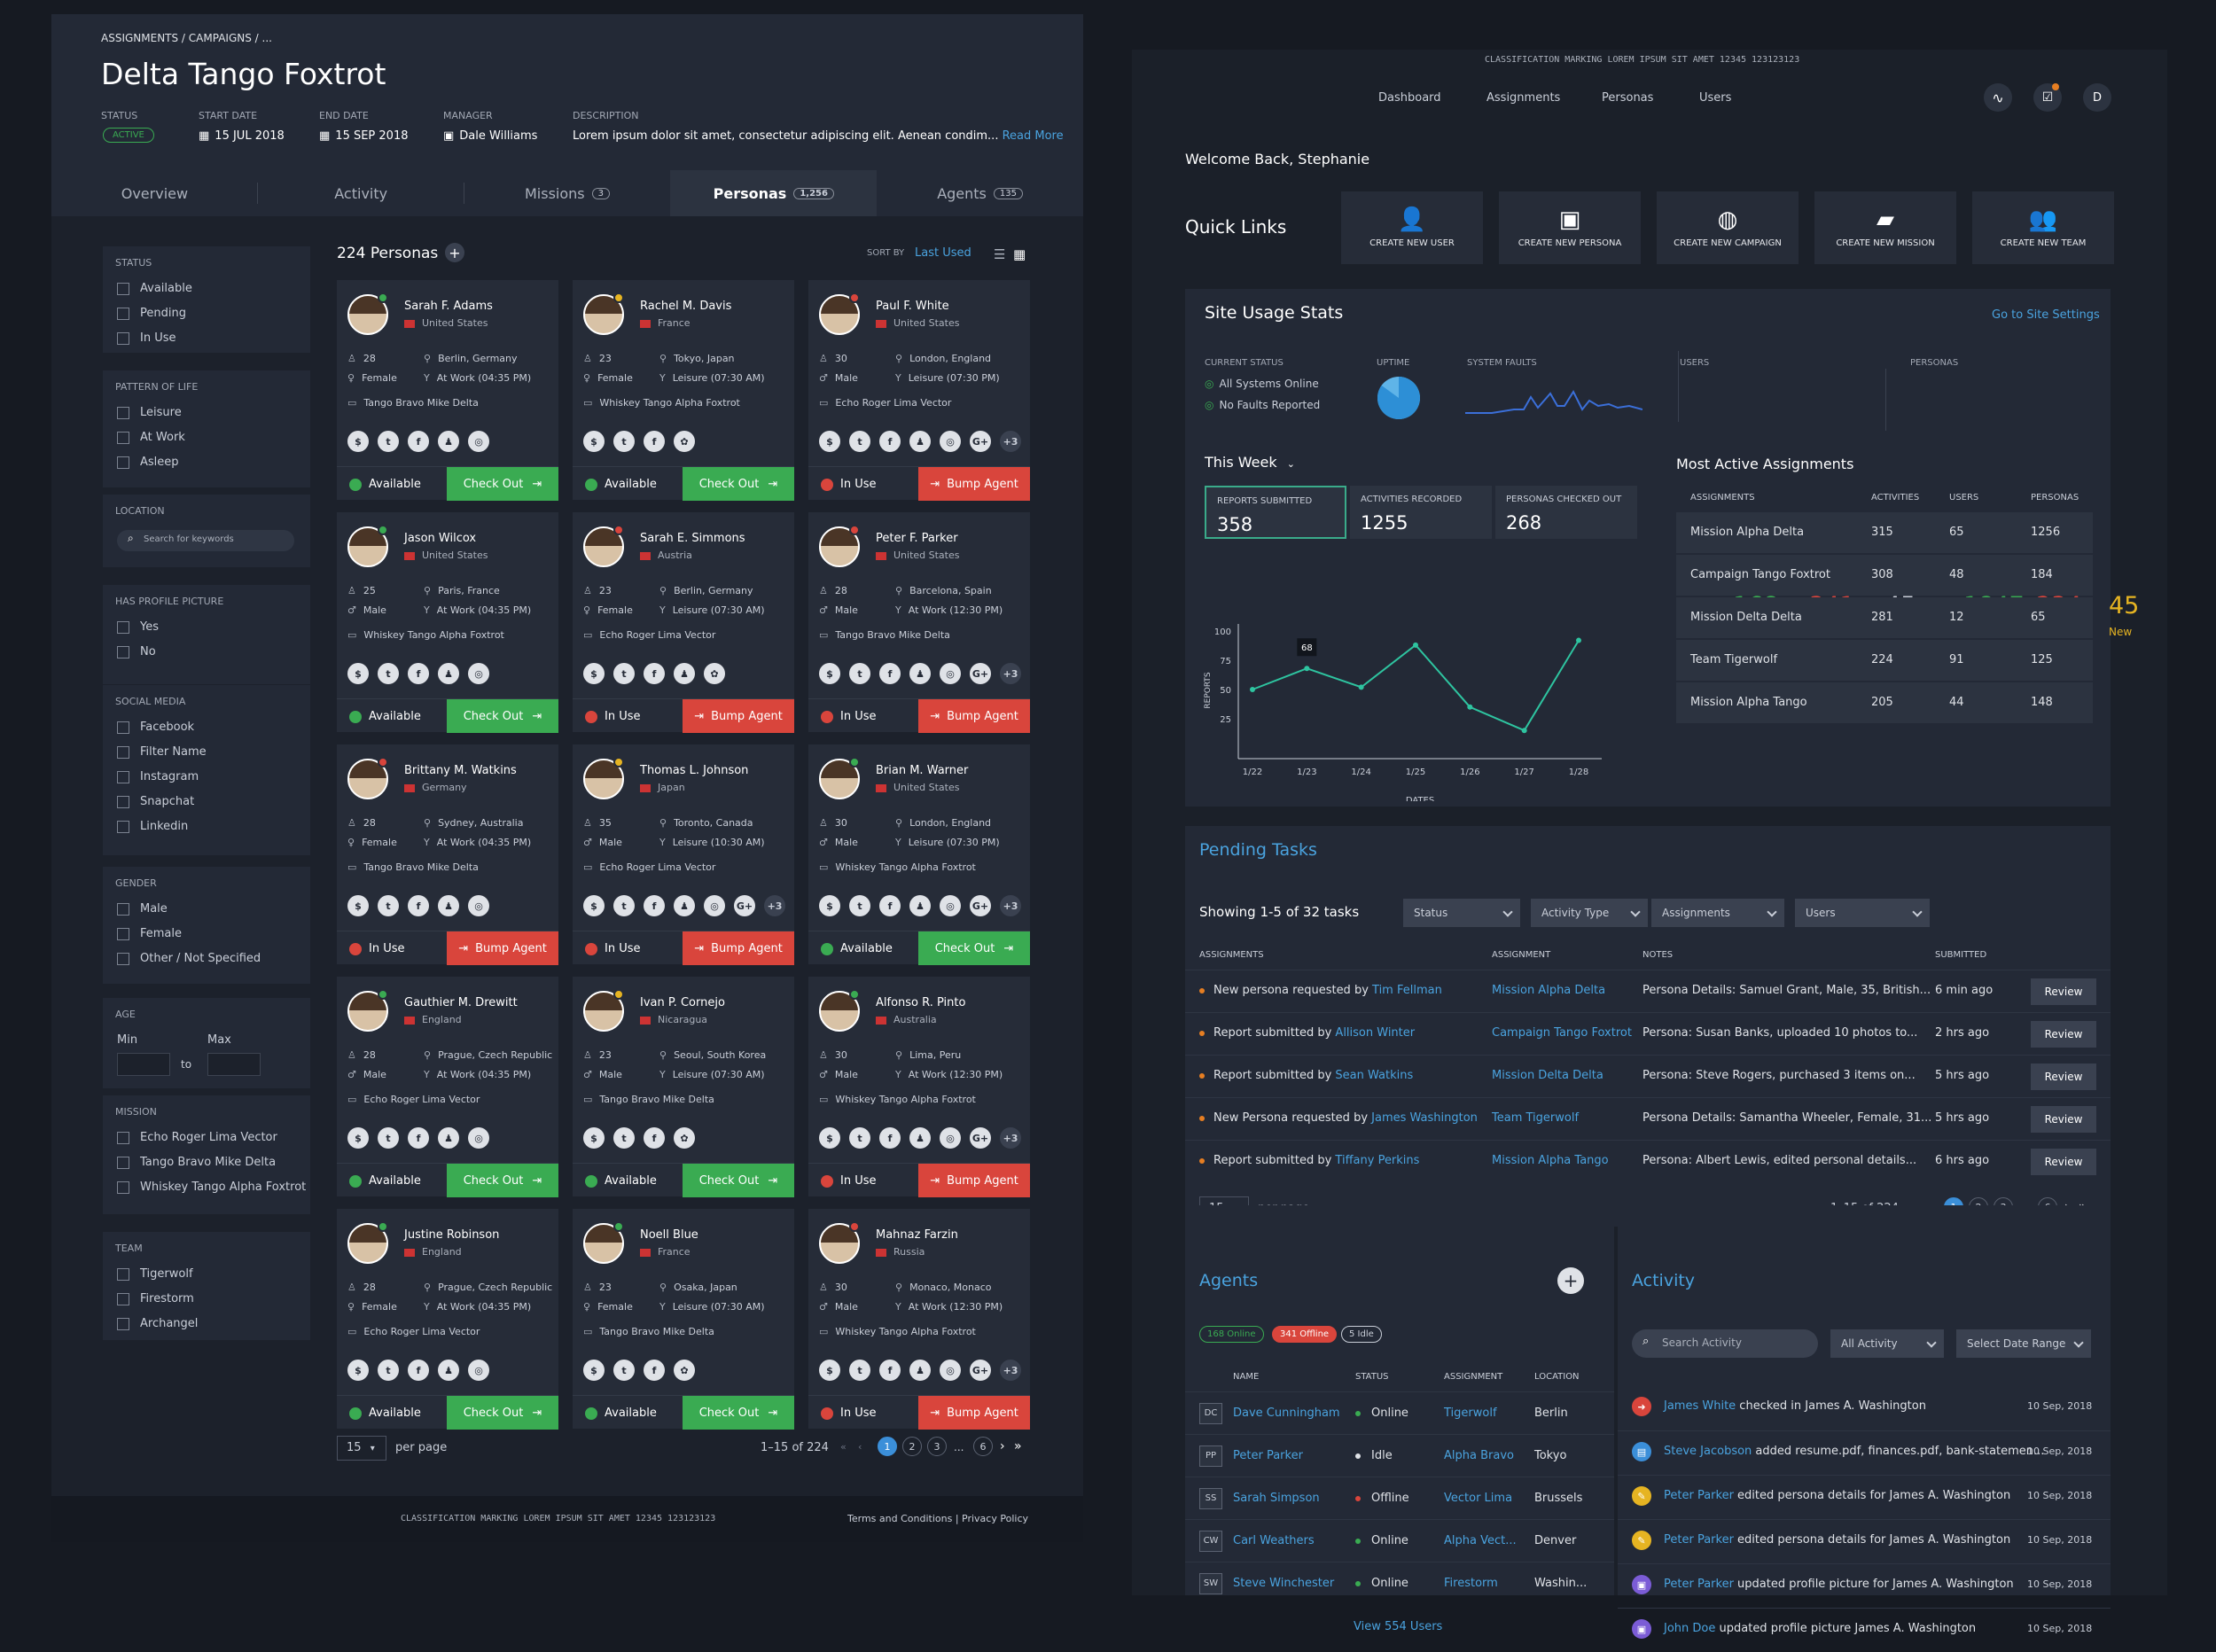 Image resolution: width=2216 pixels, height=1652 pixels. I want to click on persona-name: Peter F. Parker, so click(917, 538).